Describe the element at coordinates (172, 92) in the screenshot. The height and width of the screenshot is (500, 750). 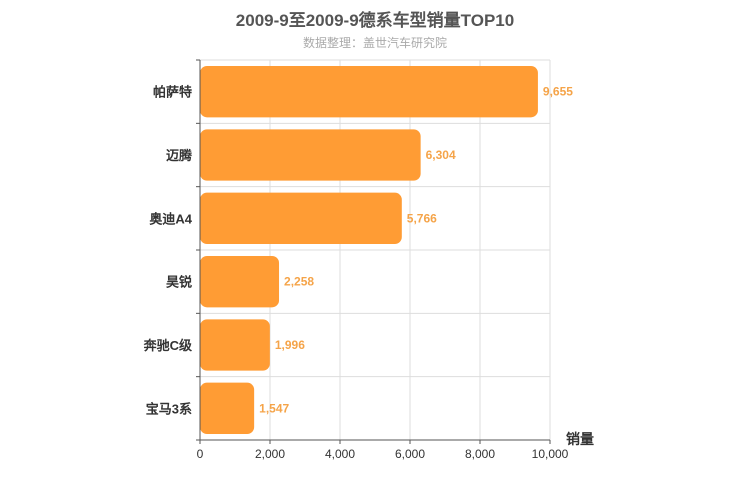
I see `category-label-1: 帕萨特` at that location.